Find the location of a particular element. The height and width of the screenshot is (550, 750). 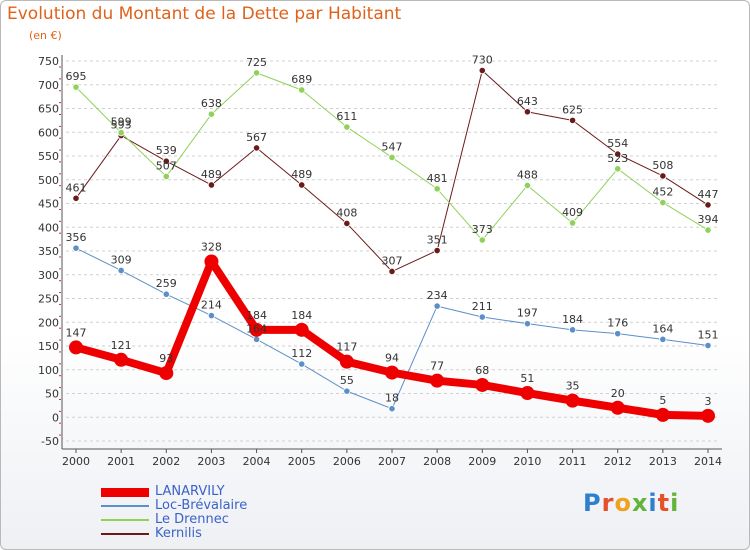

data-label: 3 is located at coordinates (708, 401).